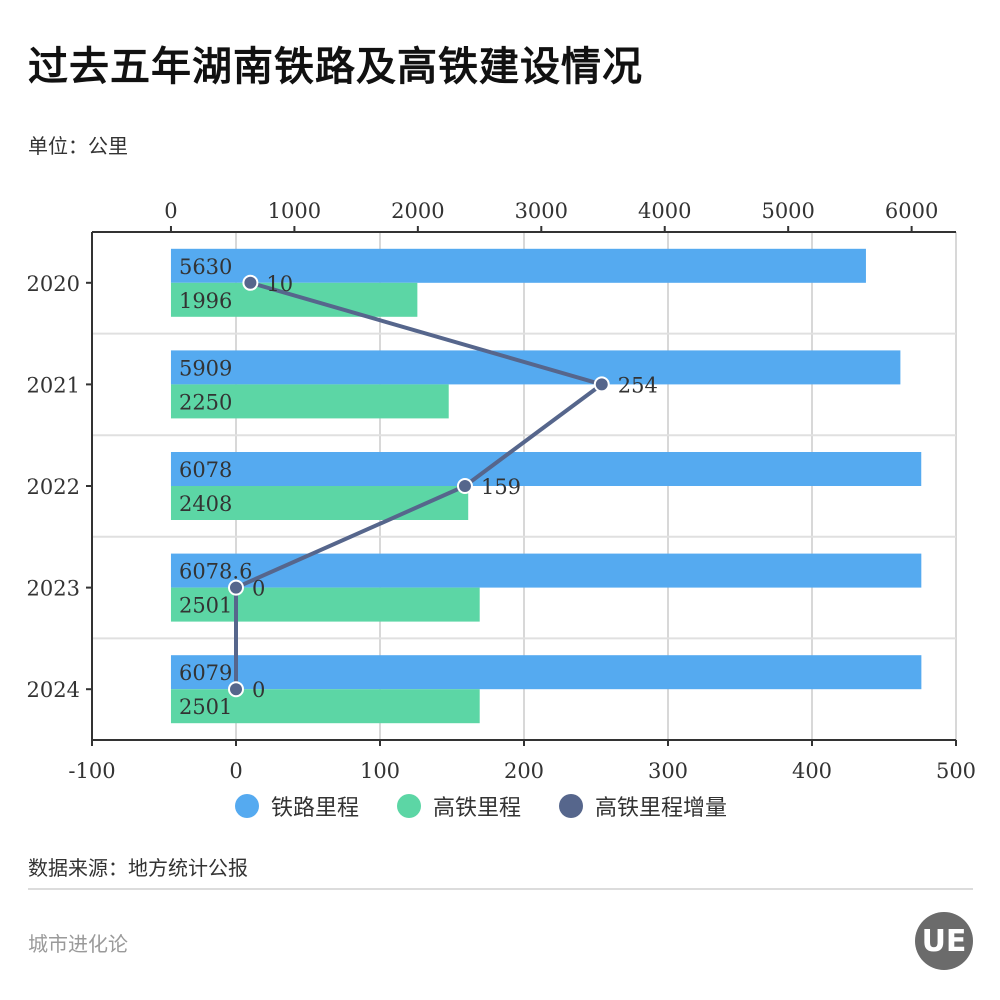 The width and height of the screenshot is (1000, 1000). What do you see at coordinates (205, 504) in the screenshot?
I see `bar-label-hsr: 2408` at bounding box center [205, 504].